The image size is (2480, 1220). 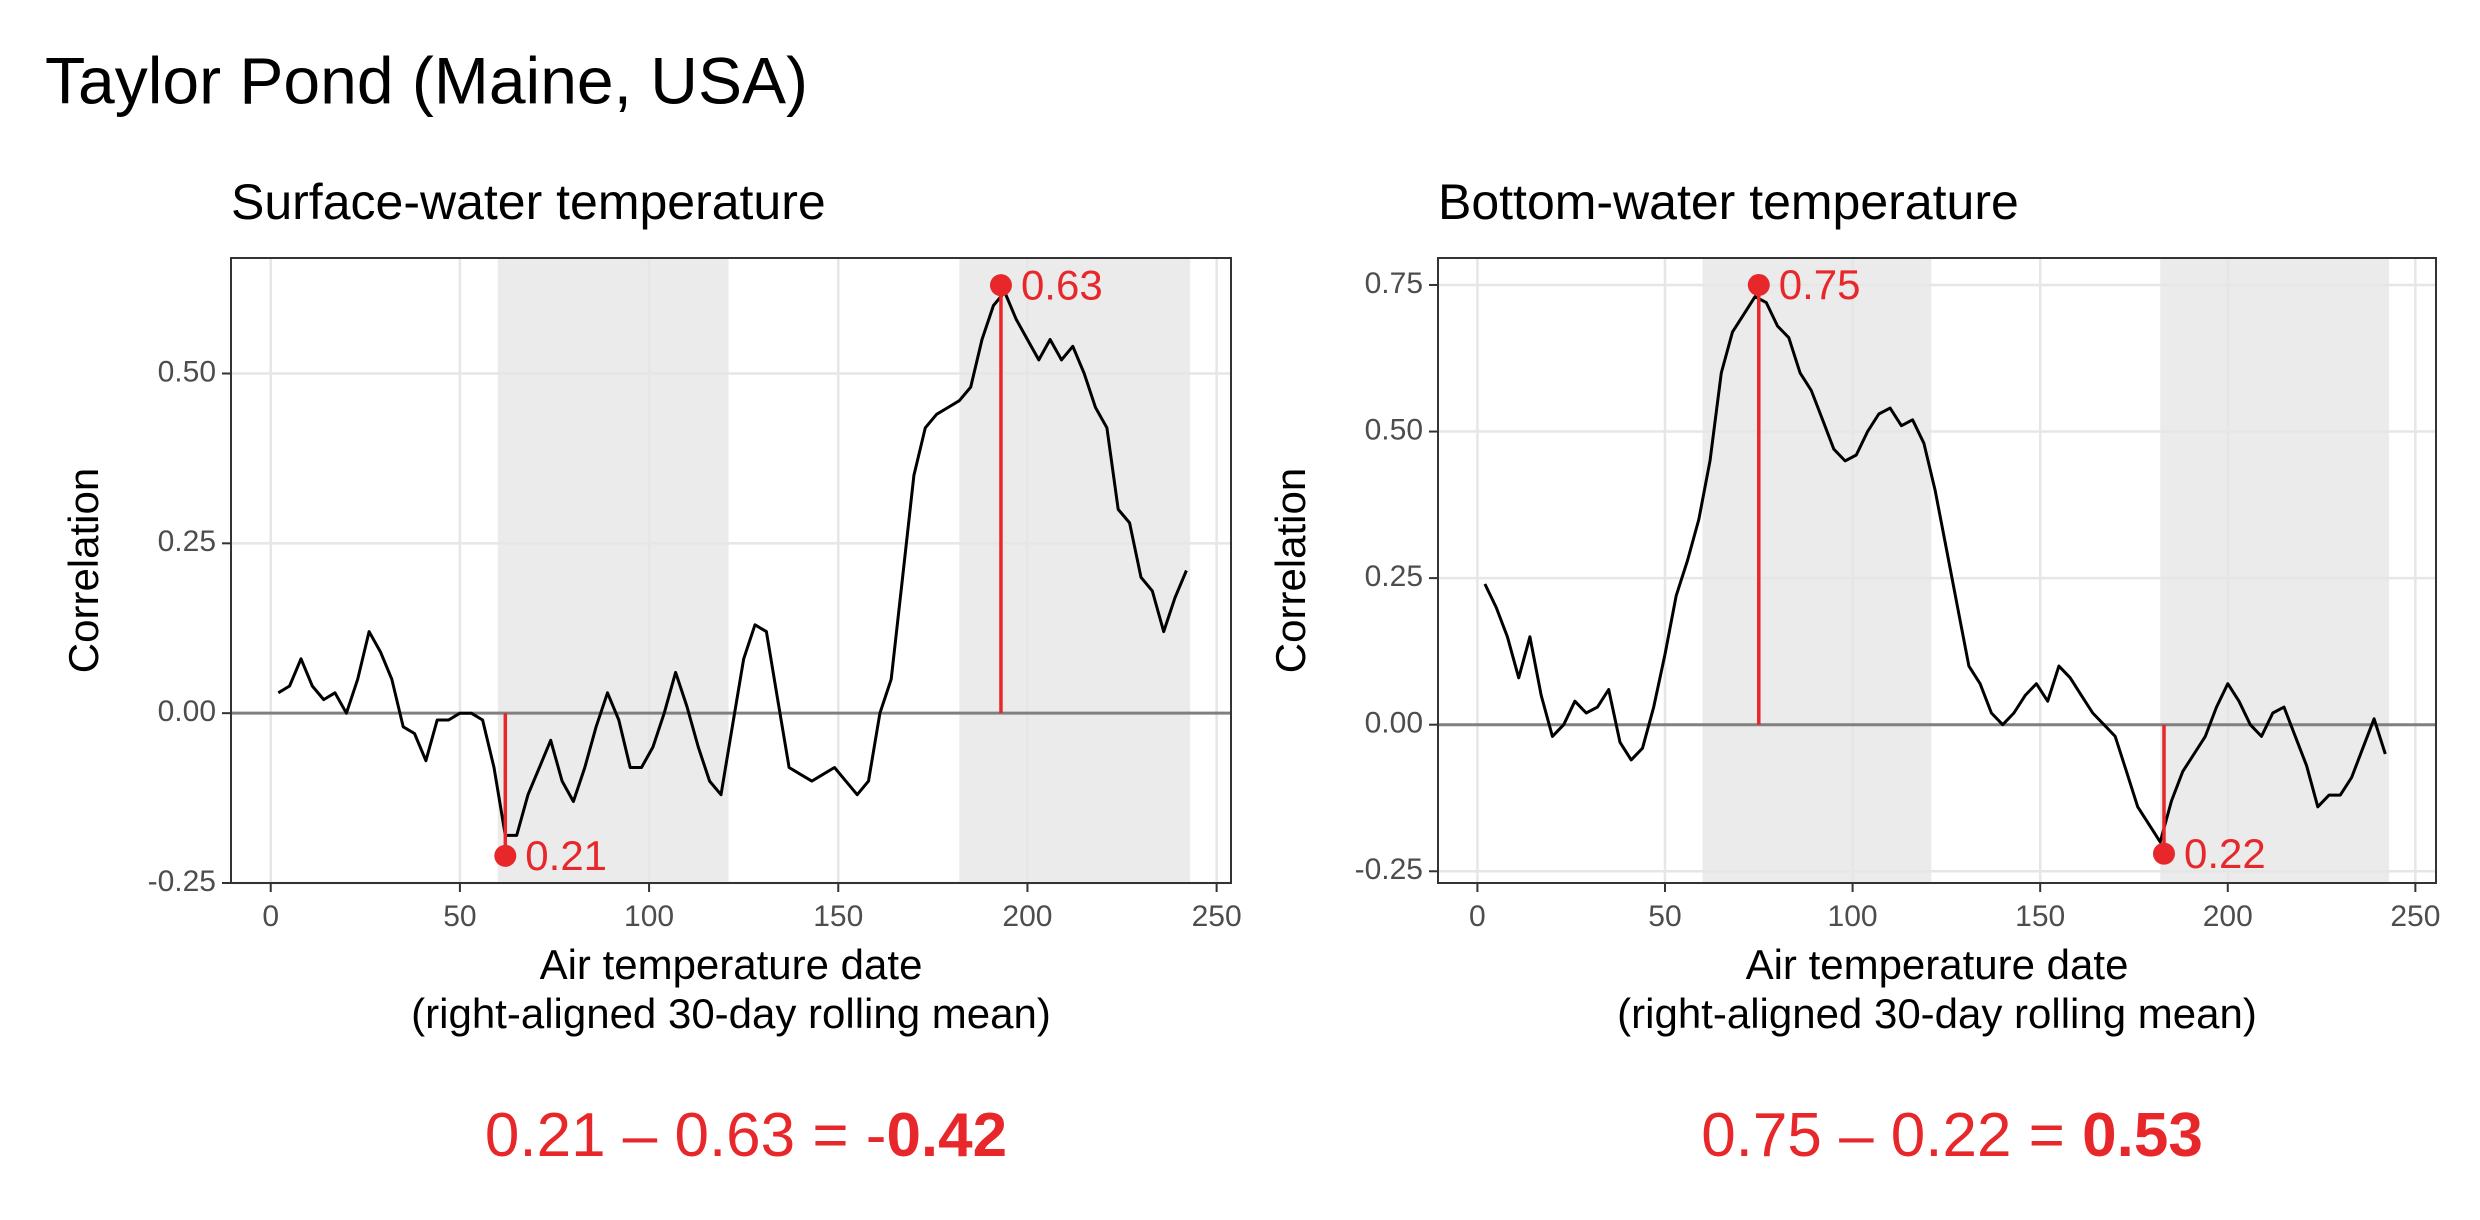 I want to click on highlight-label: 0.22, so click(x=2225, y=853).